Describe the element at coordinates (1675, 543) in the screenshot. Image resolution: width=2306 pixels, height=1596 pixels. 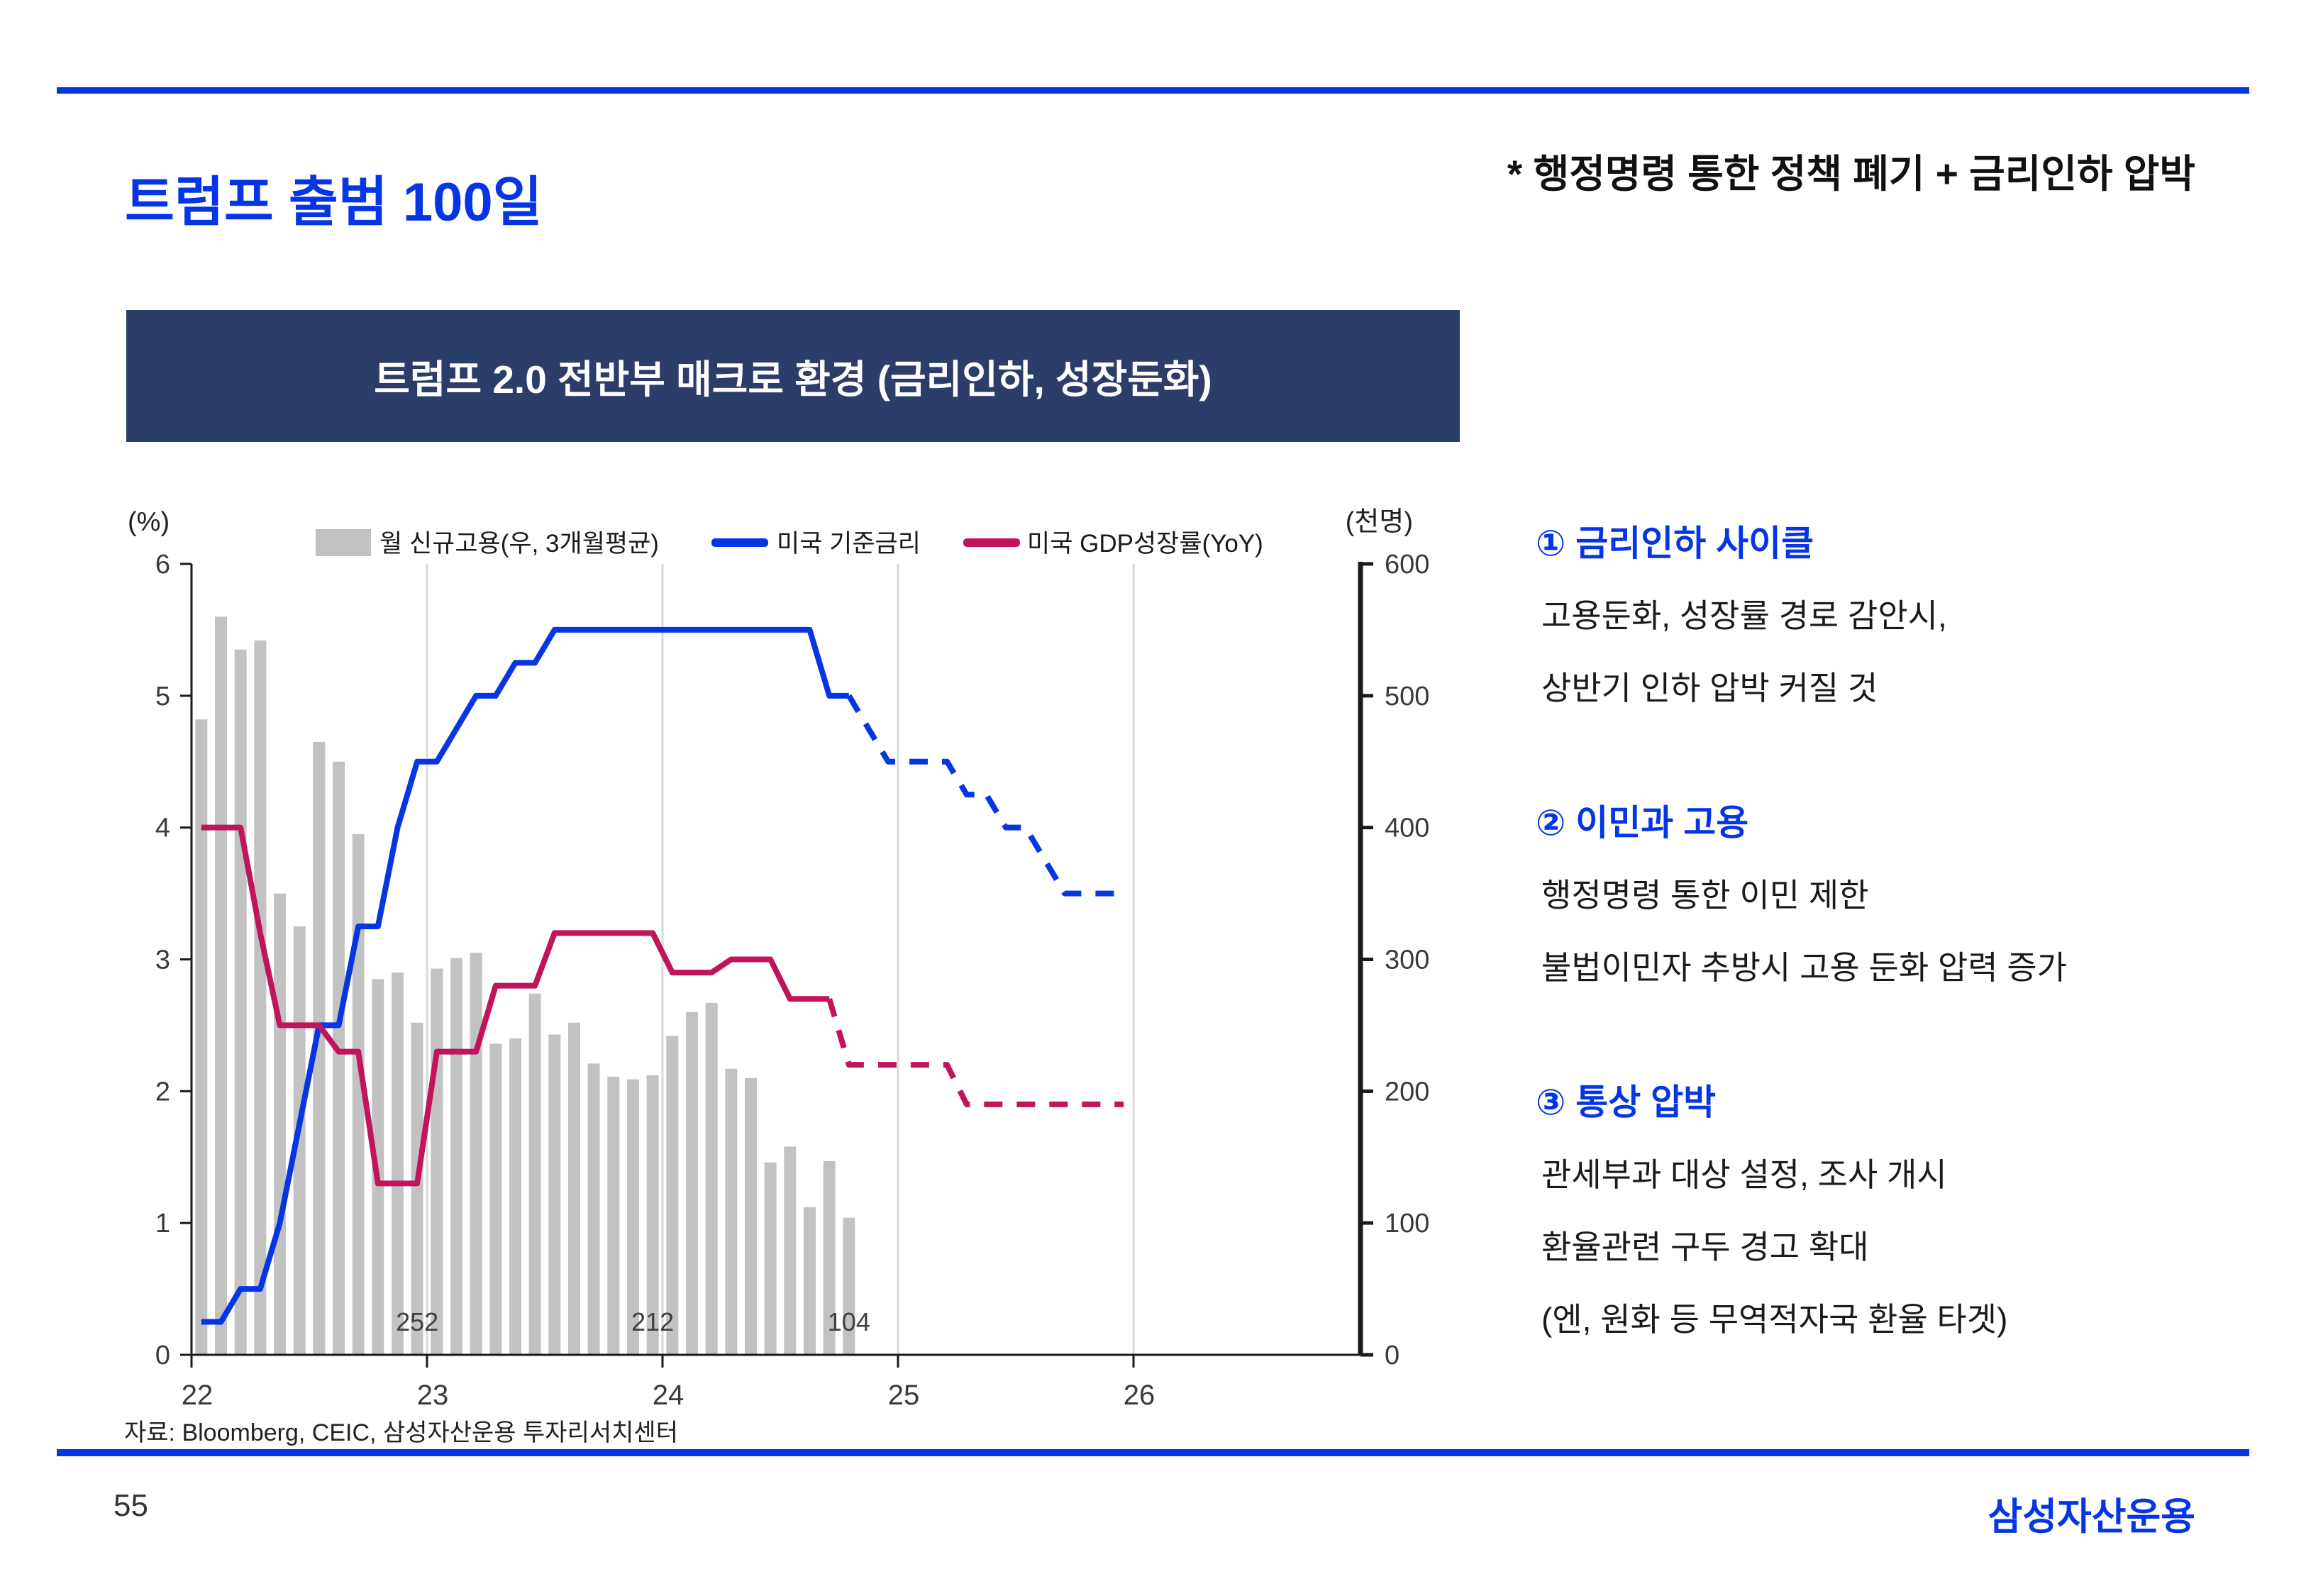
I see `note-heading: ① 금리인하 사이클` at that location.